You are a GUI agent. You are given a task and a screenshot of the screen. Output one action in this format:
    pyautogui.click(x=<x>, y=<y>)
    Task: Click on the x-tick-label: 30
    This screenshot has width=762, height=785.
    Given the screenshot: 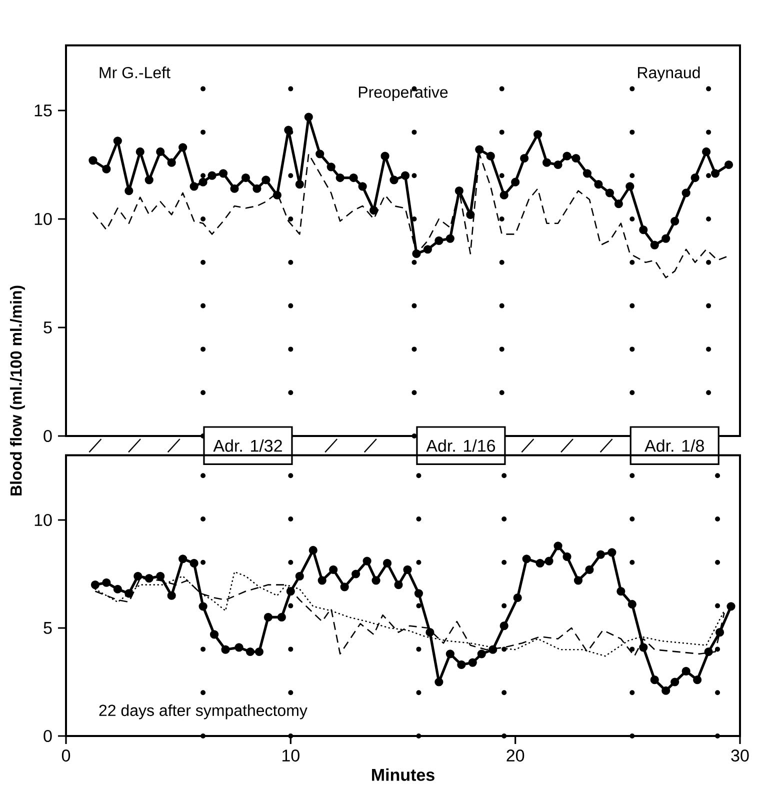 What is the action you would take?
    pyautogui.click(x=740, y=756)
    